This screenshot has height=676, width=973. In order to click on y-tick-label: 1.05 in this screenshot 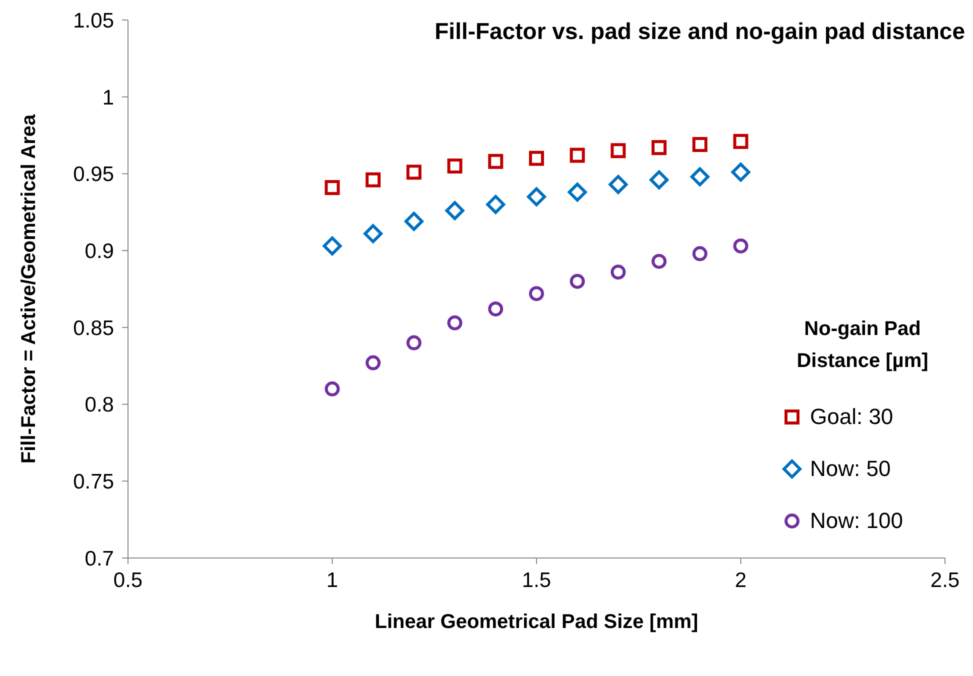, I will do `click(93, 20)`.